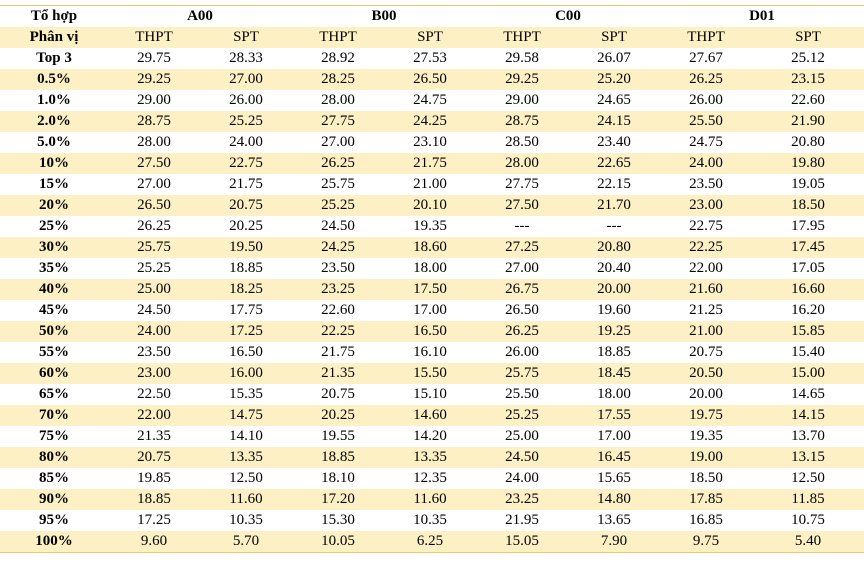  I want to click on table-cell: 15.85, so click(808, 331).